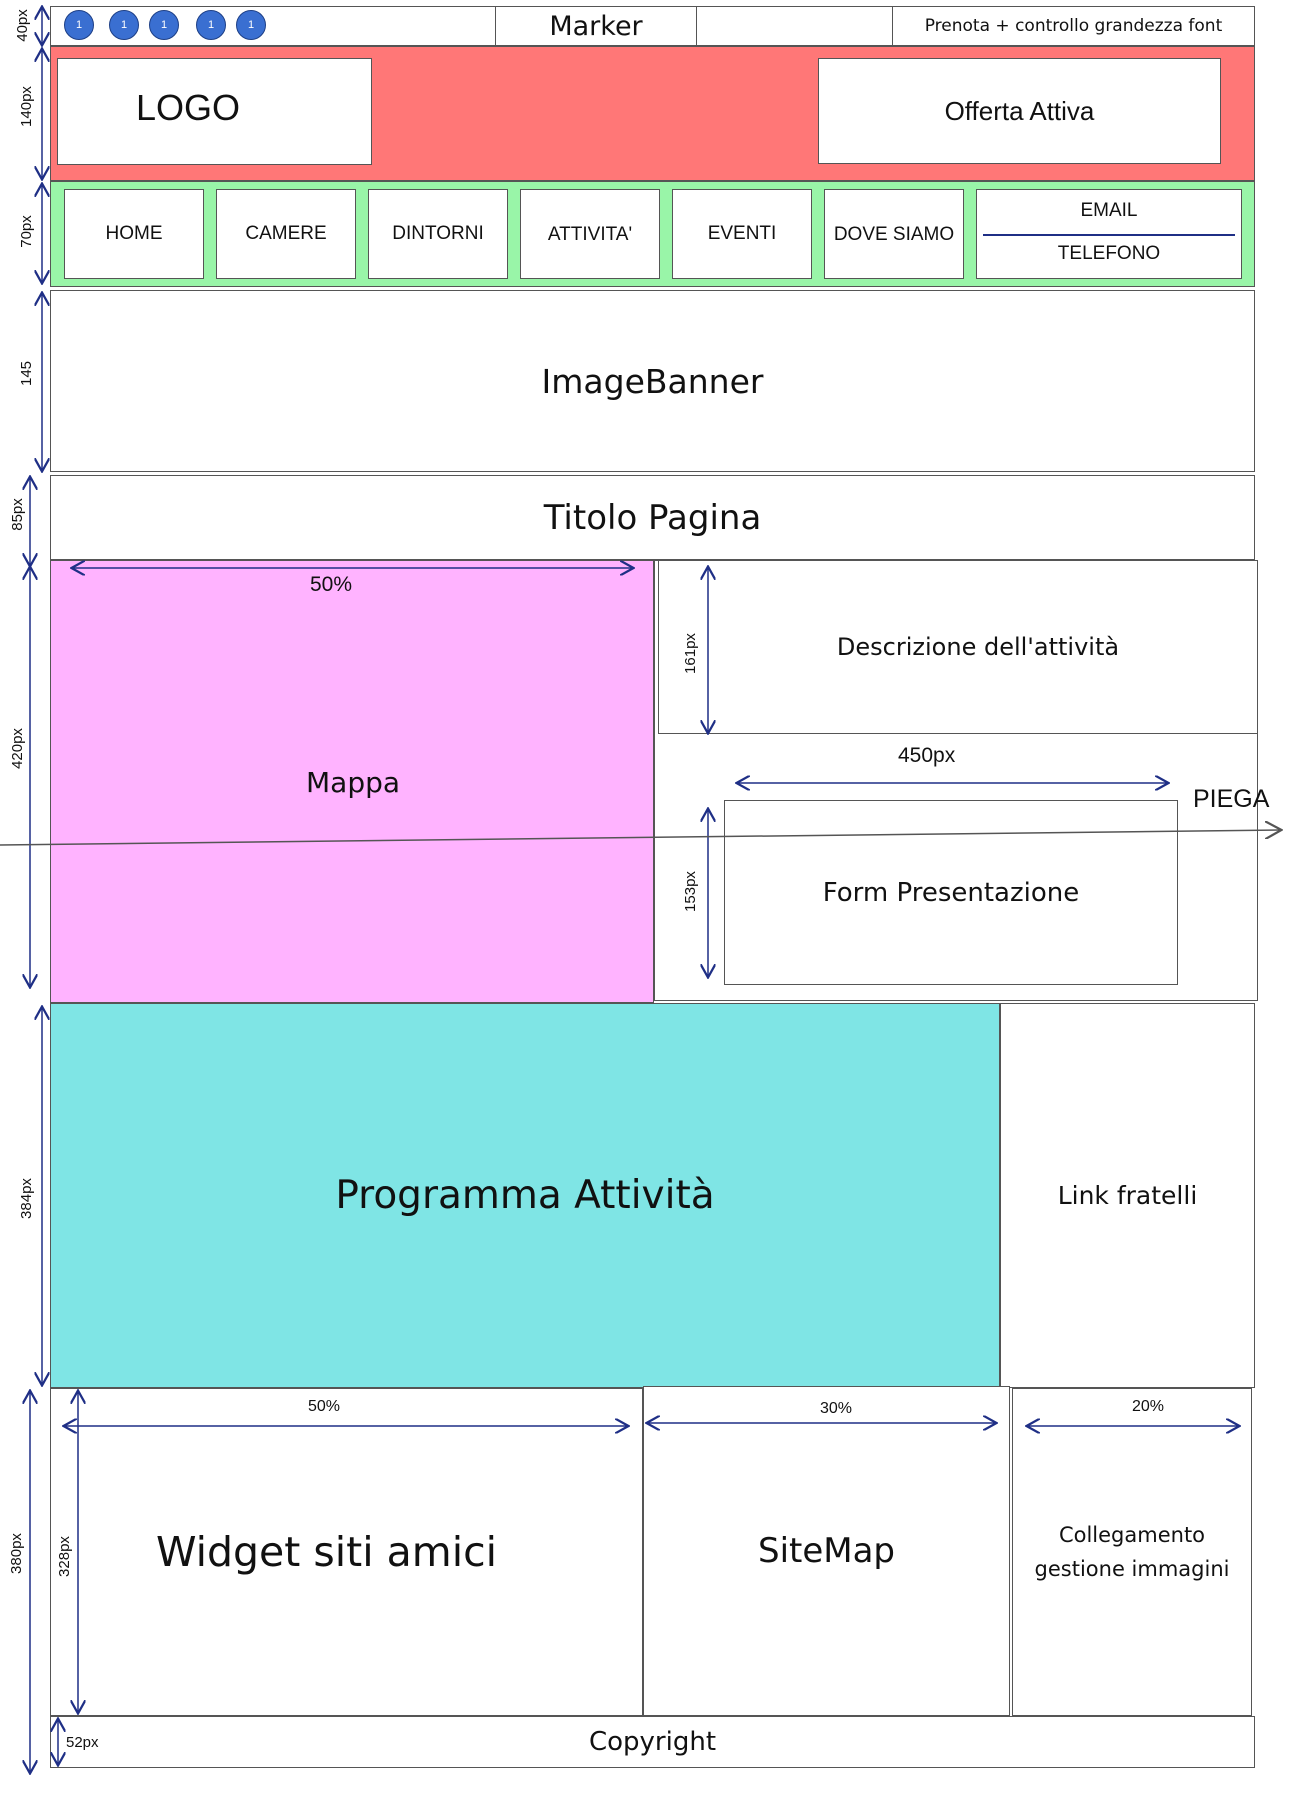  I want to click on images-label-line2: gestione immagini, so click(1132, 1569).